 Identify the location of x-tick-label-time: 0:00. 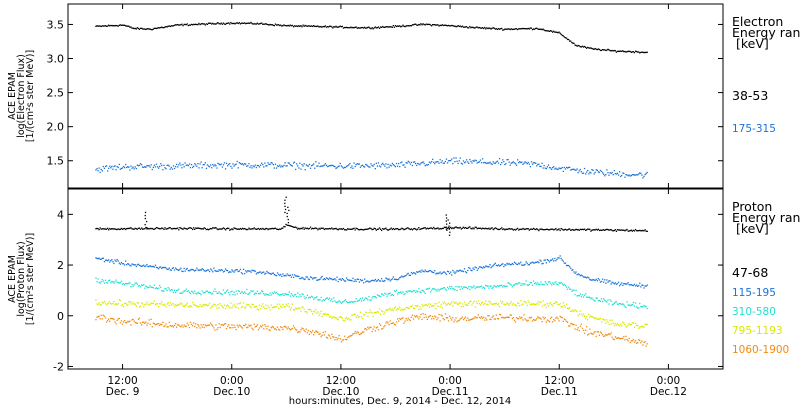
(669, 381).